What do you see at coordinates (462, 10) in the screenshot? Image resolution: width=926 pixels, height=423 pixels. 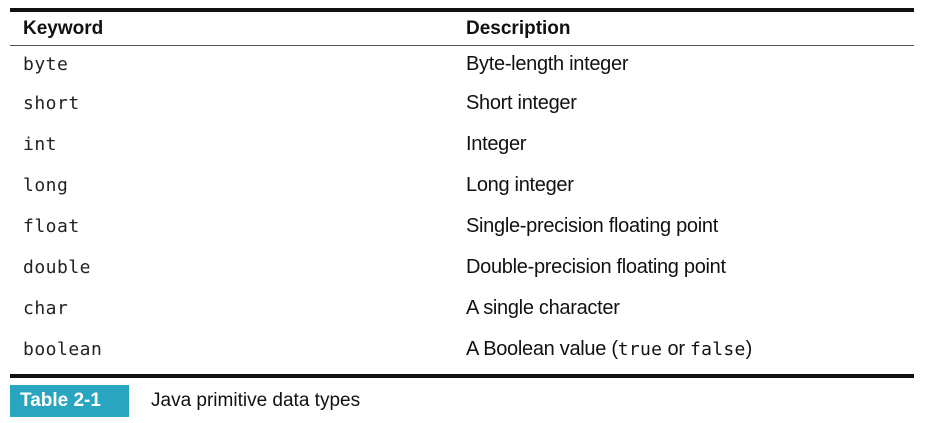 I see `table-top-rule` at bounding box center [462, 10].